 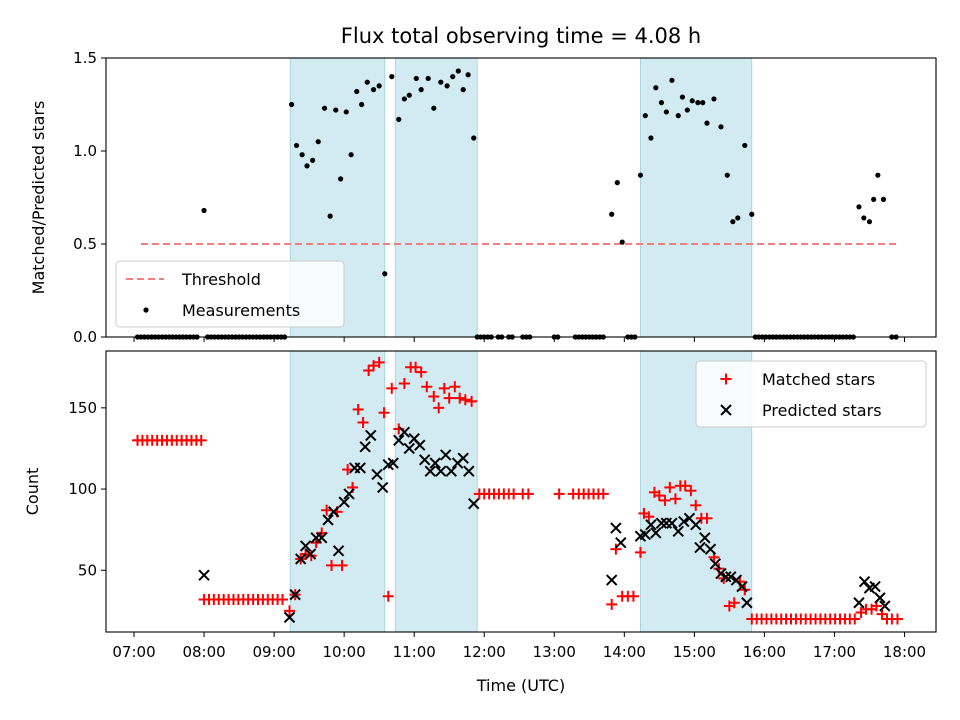 What do you see at coordinates (230, 294) in the screenshot?
I see `ratio-panel-legend: Threshold Measurements` at bounding box center [230, 294].